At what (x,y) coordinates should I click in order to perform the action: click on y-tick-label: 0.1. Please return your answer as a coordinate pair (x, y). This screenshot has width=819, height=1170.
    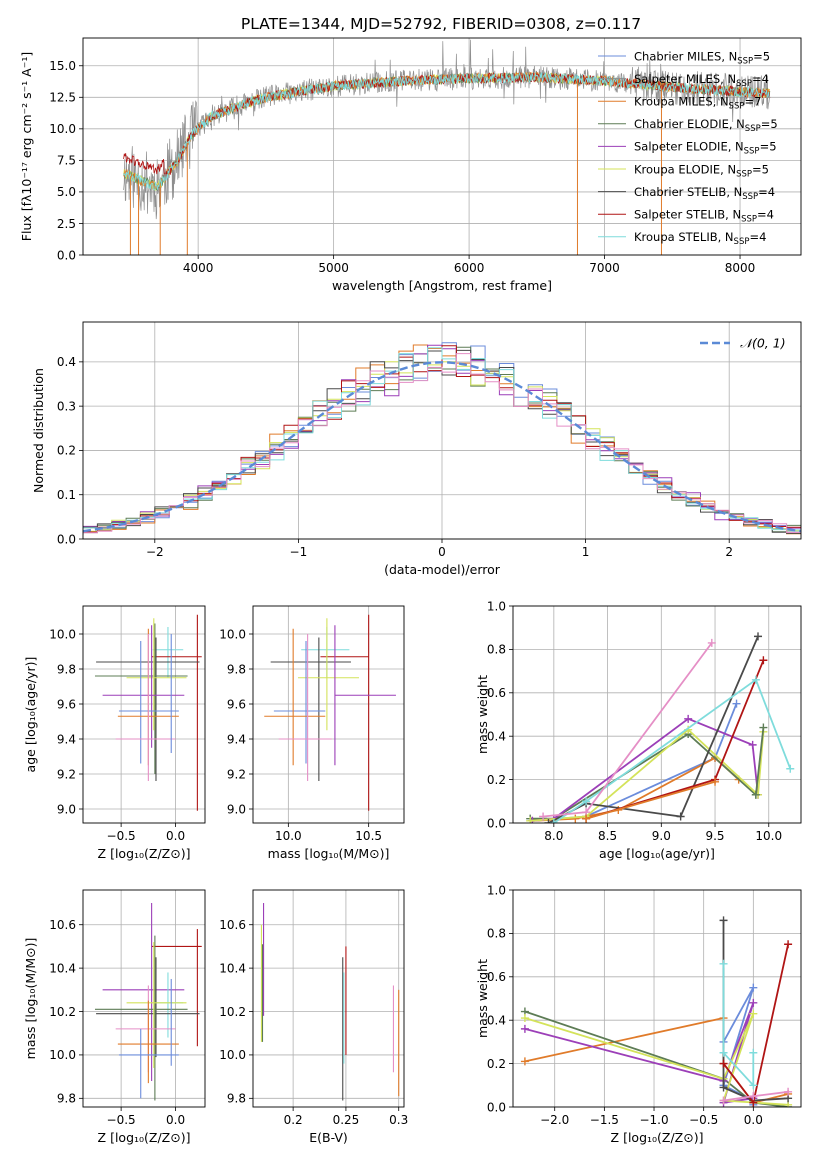
    Looking at the image, I should click on (66, 495).